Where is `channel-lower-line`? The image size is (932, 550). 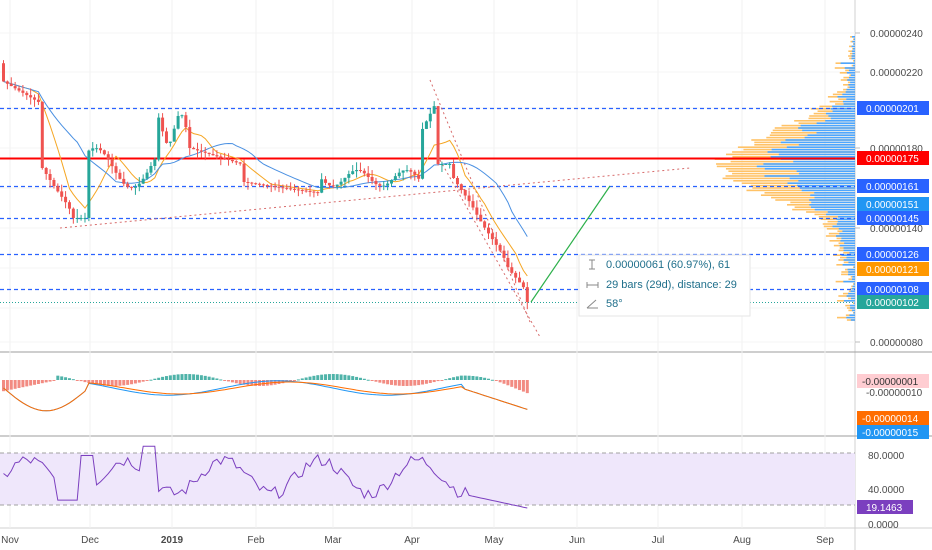 channel-lower-line is located at coordinates (490, 248).